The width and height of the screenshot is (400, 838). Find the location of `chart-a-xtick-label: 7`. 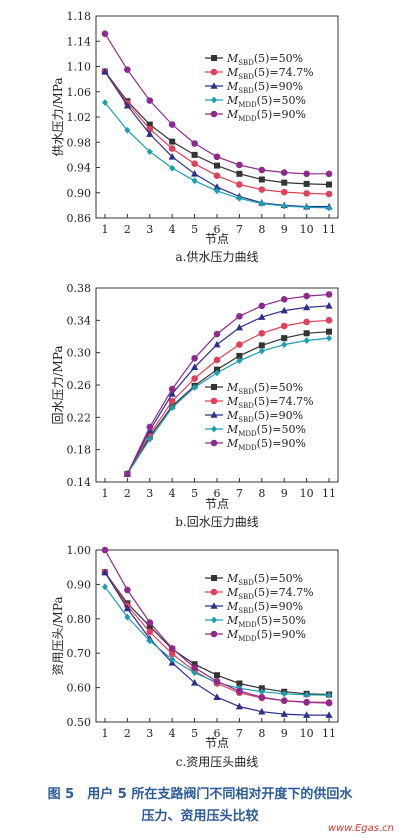

chart-a-xtick-label: 7 is located at coordinates (239, 229).